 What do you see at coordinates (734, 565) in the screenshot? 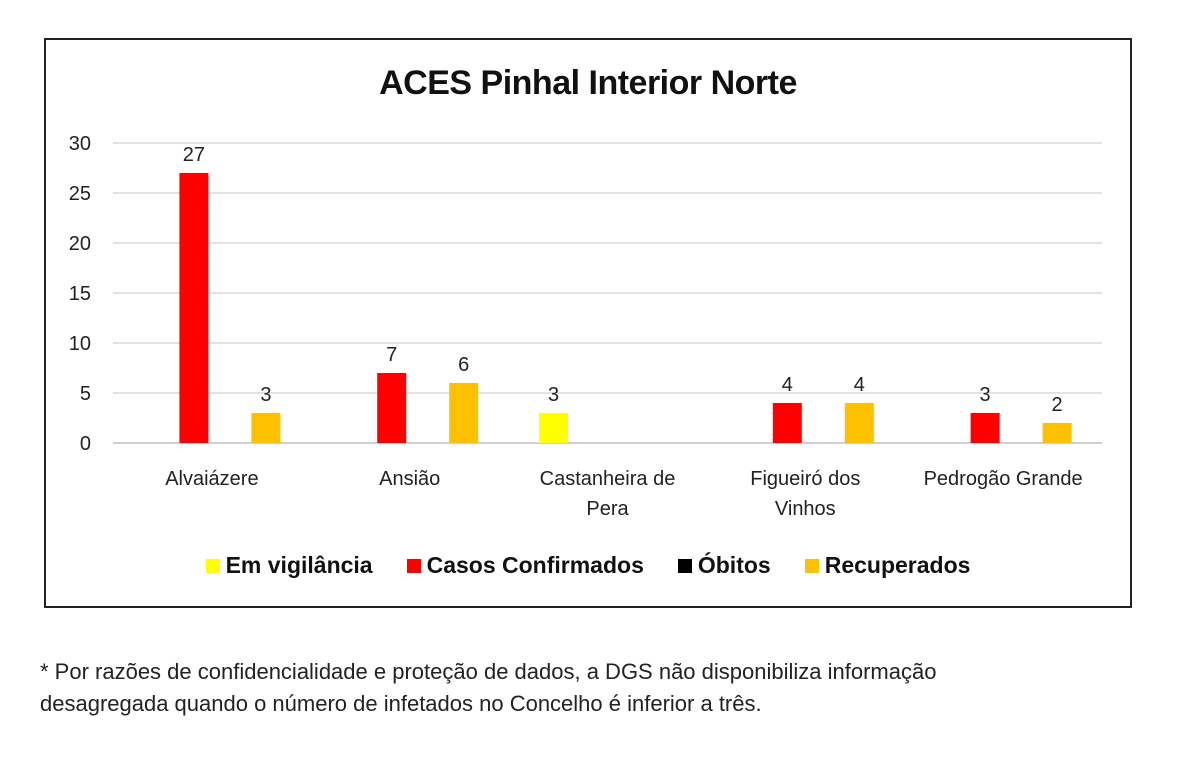
I see `legend-label: Óbitos` at bounding box center [734, 565].